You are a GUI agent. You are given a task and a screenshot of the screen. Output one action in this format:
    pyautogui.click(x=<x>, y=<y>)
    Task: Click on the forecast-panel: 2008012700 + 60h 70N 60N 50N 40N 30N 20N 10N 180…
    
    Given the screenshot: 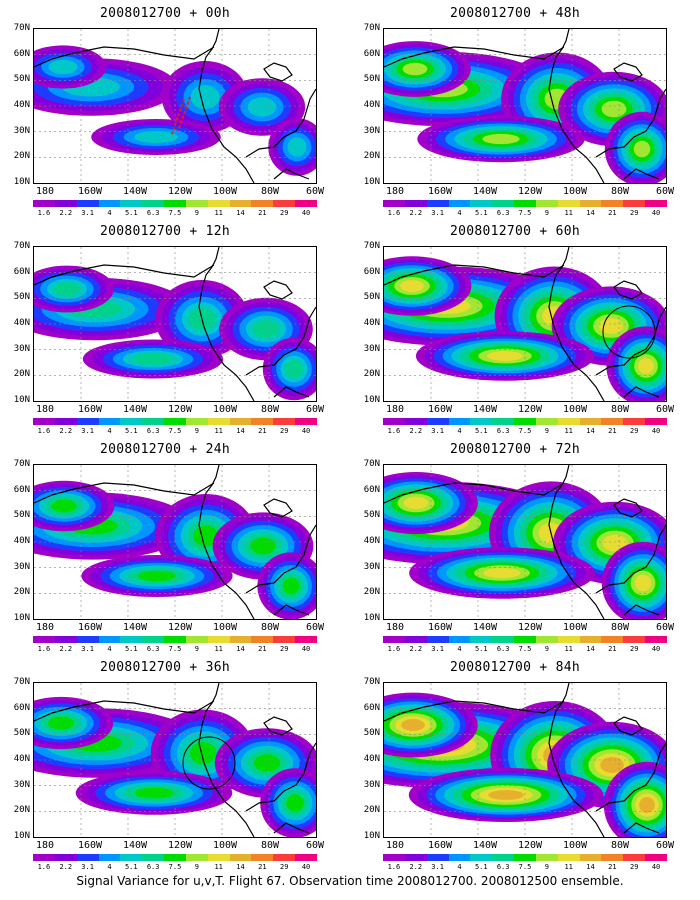 What is the action you would take?
    pyautogui.click(x=515, y=329)
    